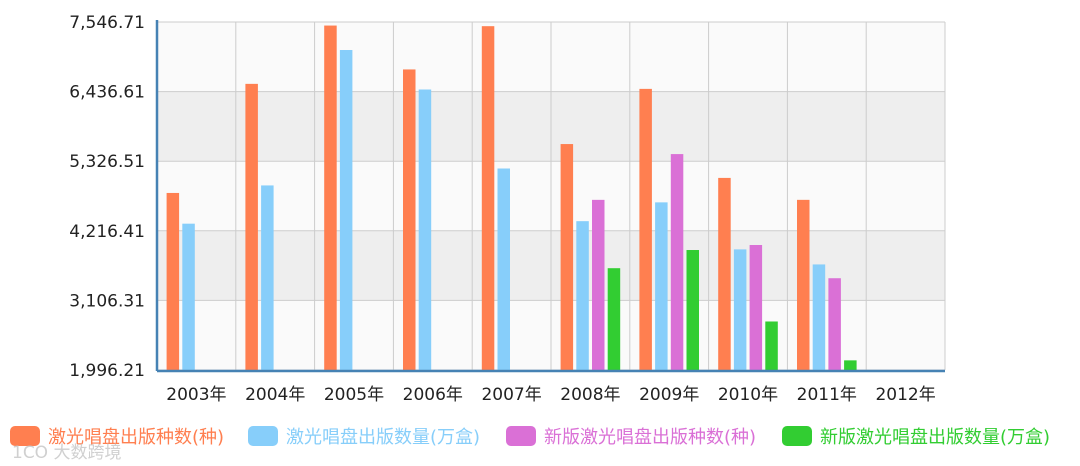  What do you see at coordinates (196, 395) in the screenshot?
I see `x-tick-label: 2003年` at bounding box center [196, 395].